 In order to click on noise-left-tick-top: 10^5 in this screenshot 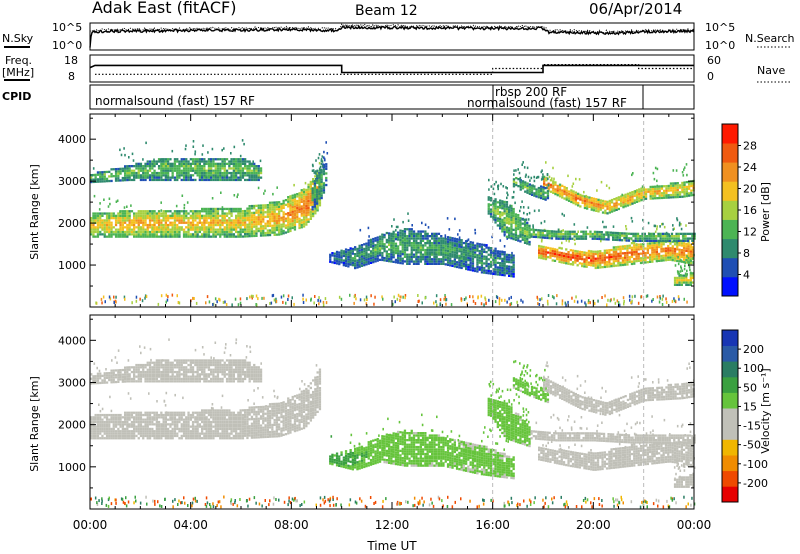, I will do `click(67, 27)`.